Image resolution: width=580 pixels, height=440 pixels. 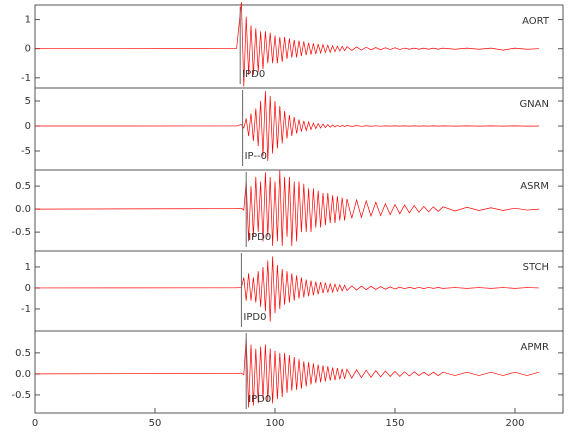 I want to click on x-tick-label: 100, so click(x=274, y=423).